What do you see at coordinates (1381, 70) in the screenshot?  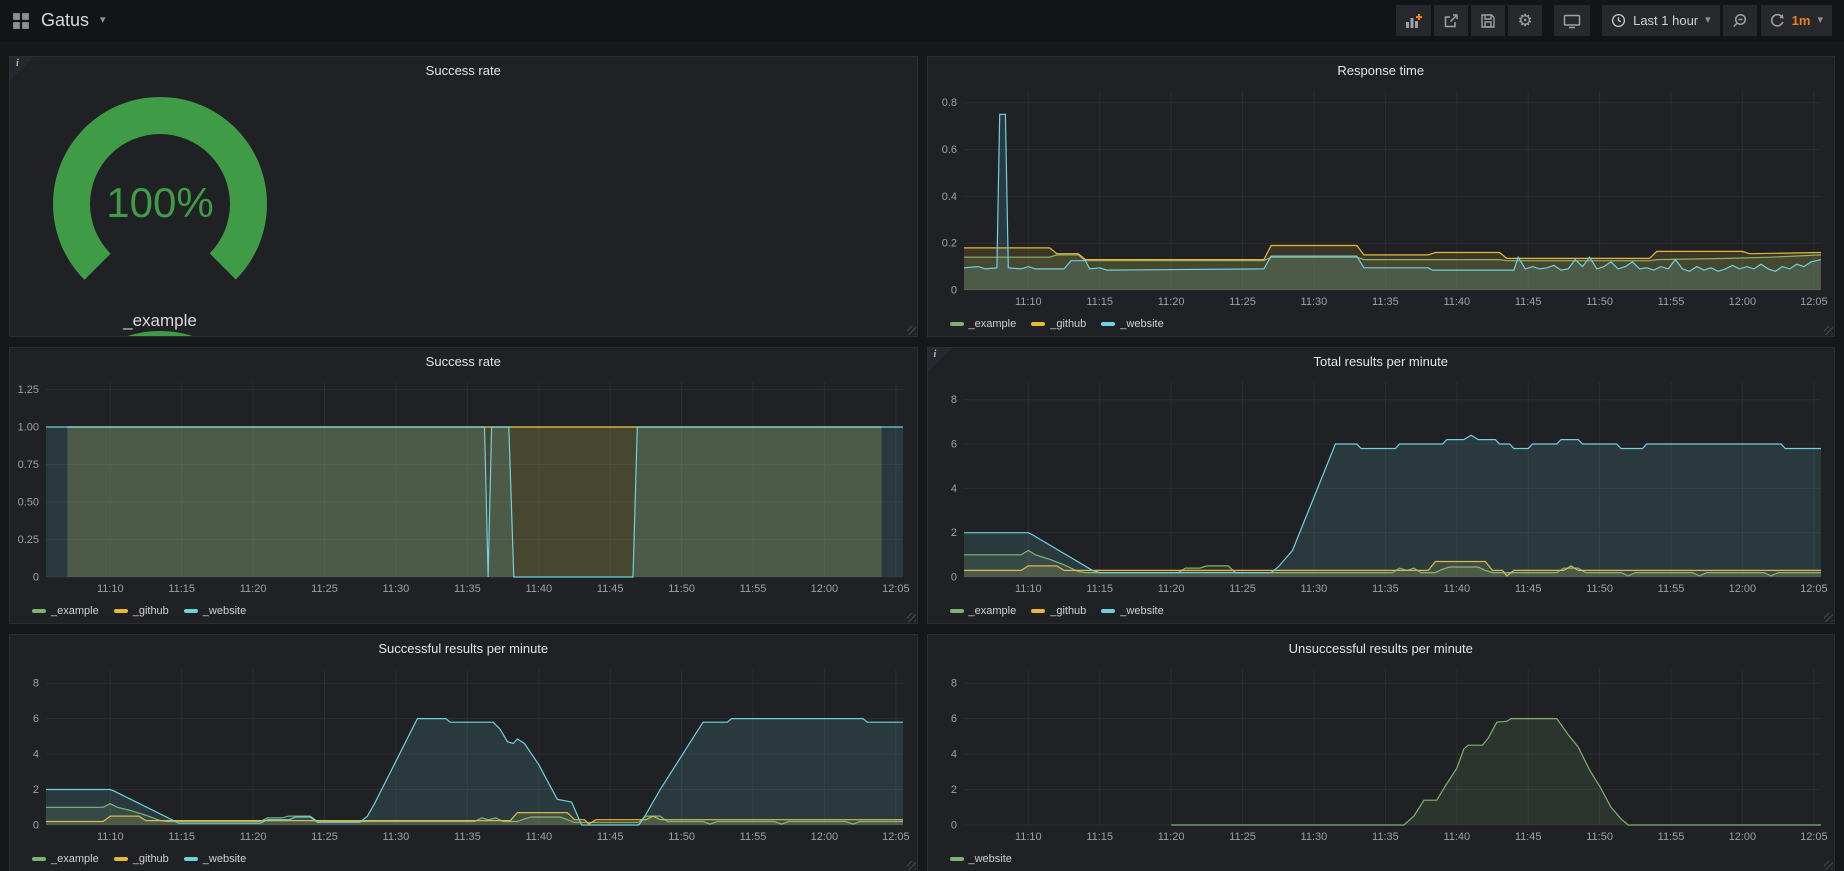 I see `panel-title: Response time` at bounding box center [1381, 70].